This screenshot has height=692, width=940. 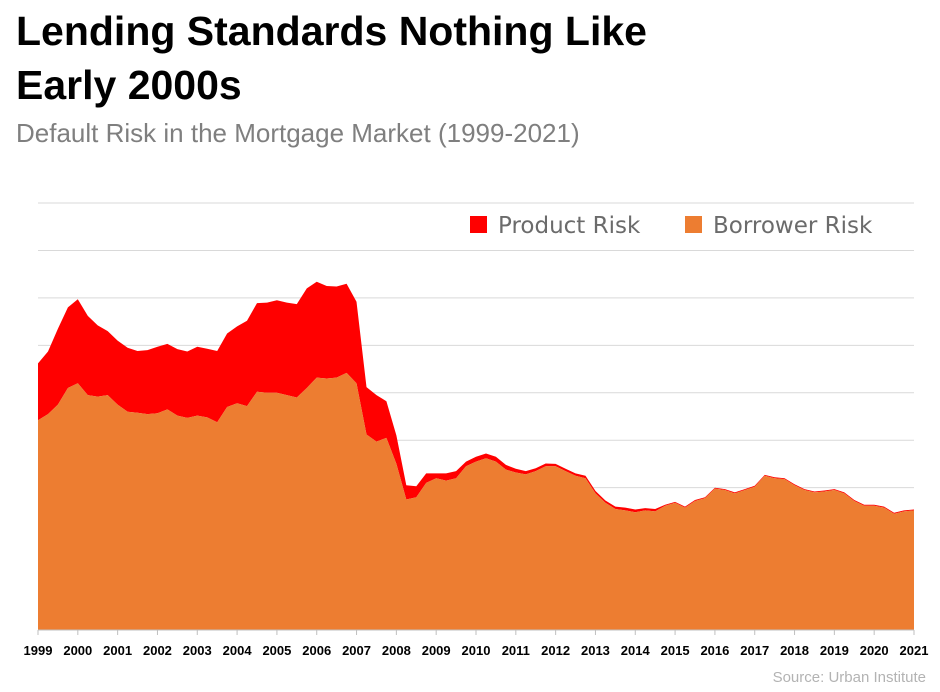 I want to click on legend: Product Risk Borrower Risk, so click(x=671, y=226).